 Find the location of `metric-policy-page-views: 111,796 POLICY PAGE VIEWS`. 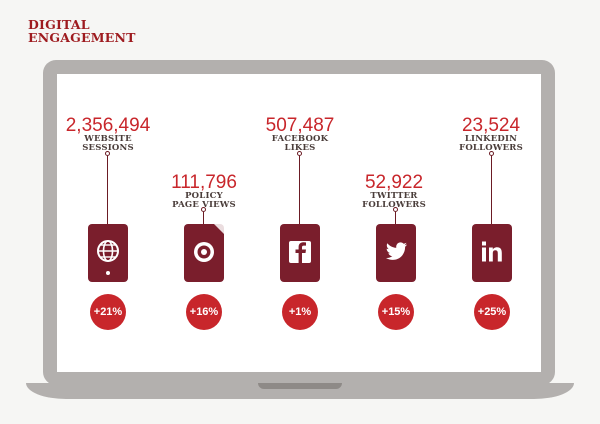

metric-policy-page-views: 111,796 POLICY PAGE VIEWS is located at coordinates (204, 191).